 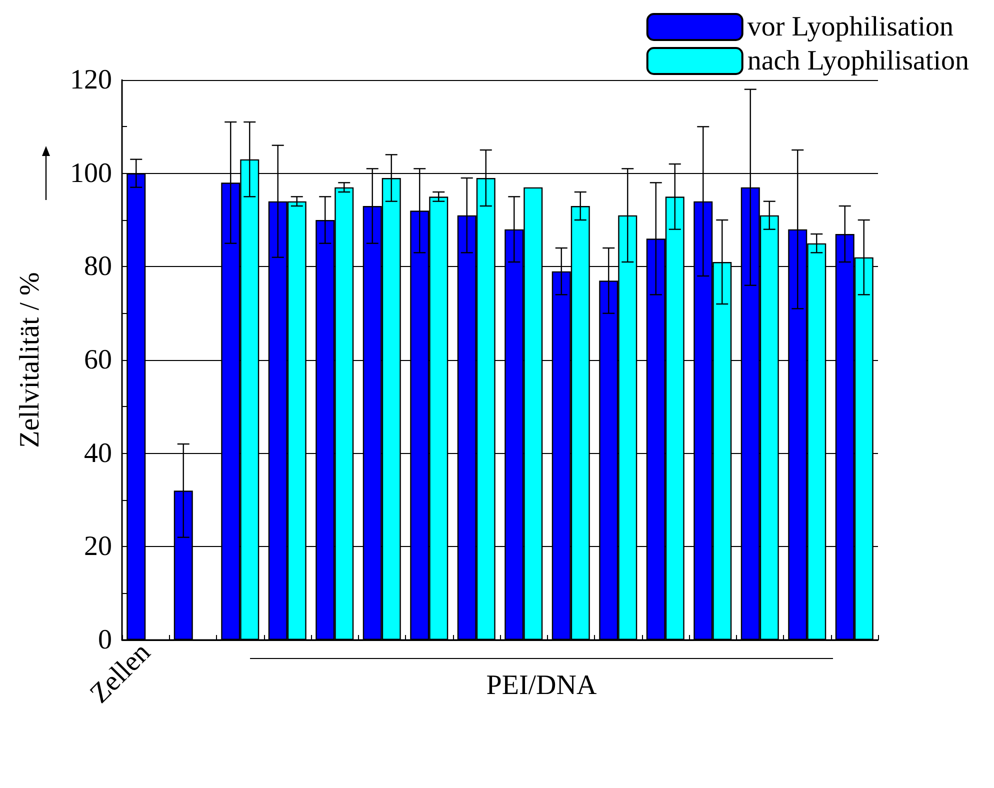 What do you see at coordinates (850, 27) in the screenshot?
I see `legend-label: vor Lyophilisation` at bounding box center [850, 27].